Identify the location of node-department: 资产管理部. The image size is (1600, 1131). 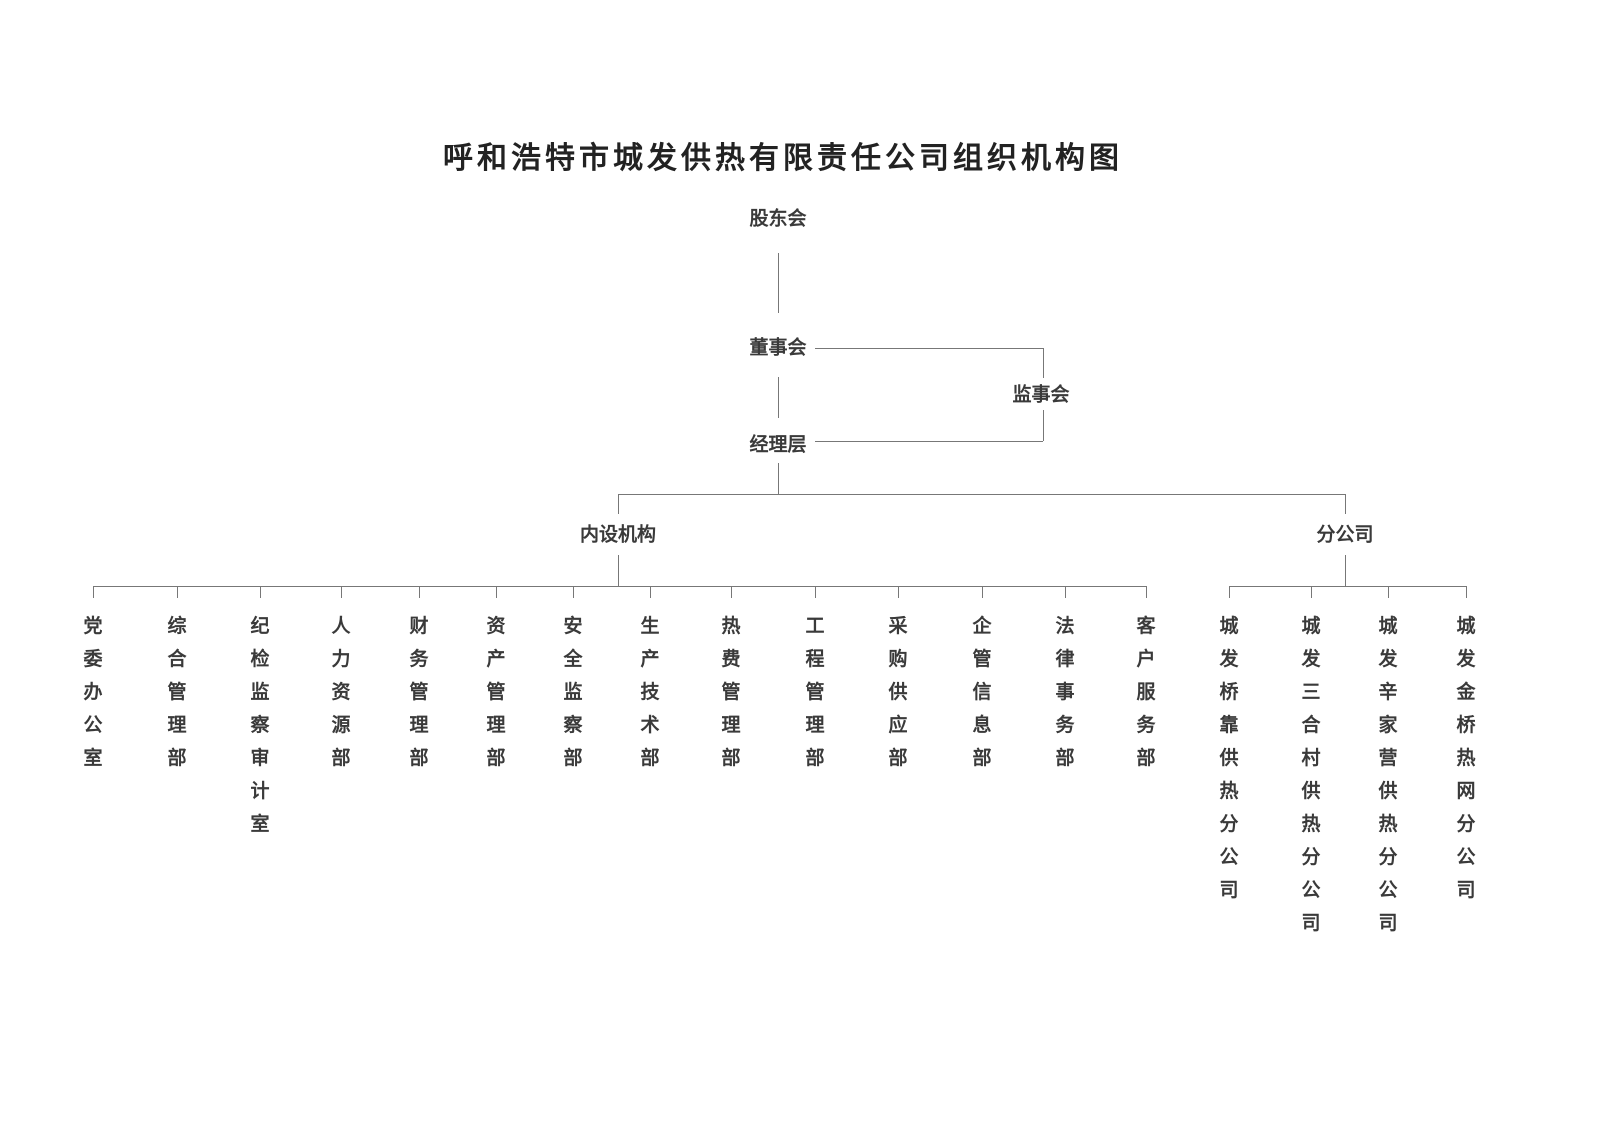
(496, 692).